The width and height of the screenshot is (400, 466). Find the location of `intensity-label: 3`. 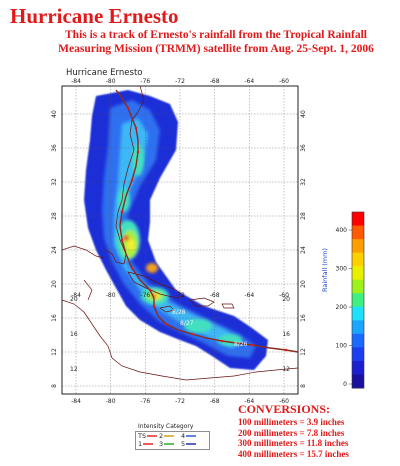

intensity-label: 3 is located at coordinates (161, 444).